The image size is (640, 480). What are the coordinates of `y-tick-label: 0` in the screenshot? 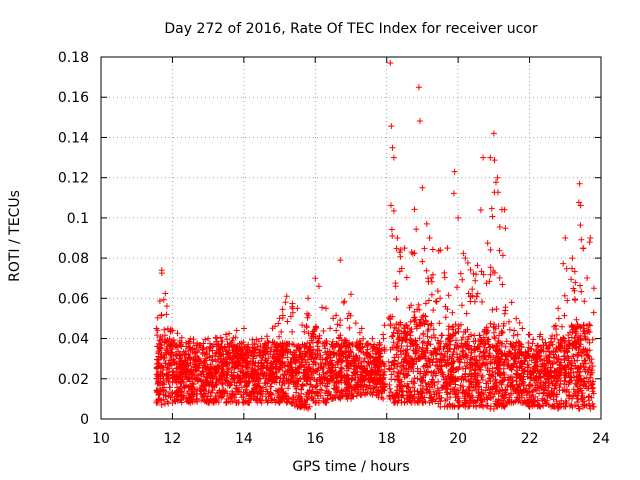 It's located at (84, 420).